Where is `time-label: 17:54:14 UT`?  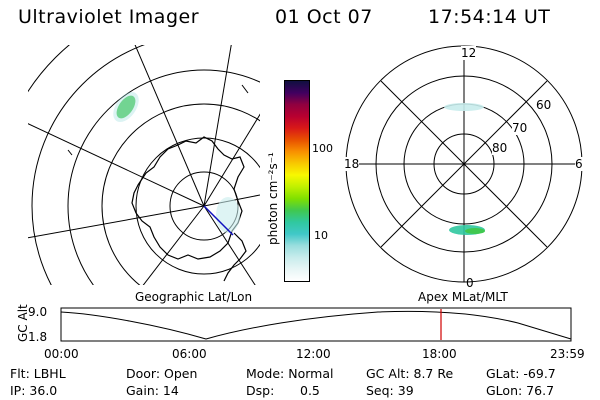
time-label: 17:54:14 UT is located at coordinates (489, 17).